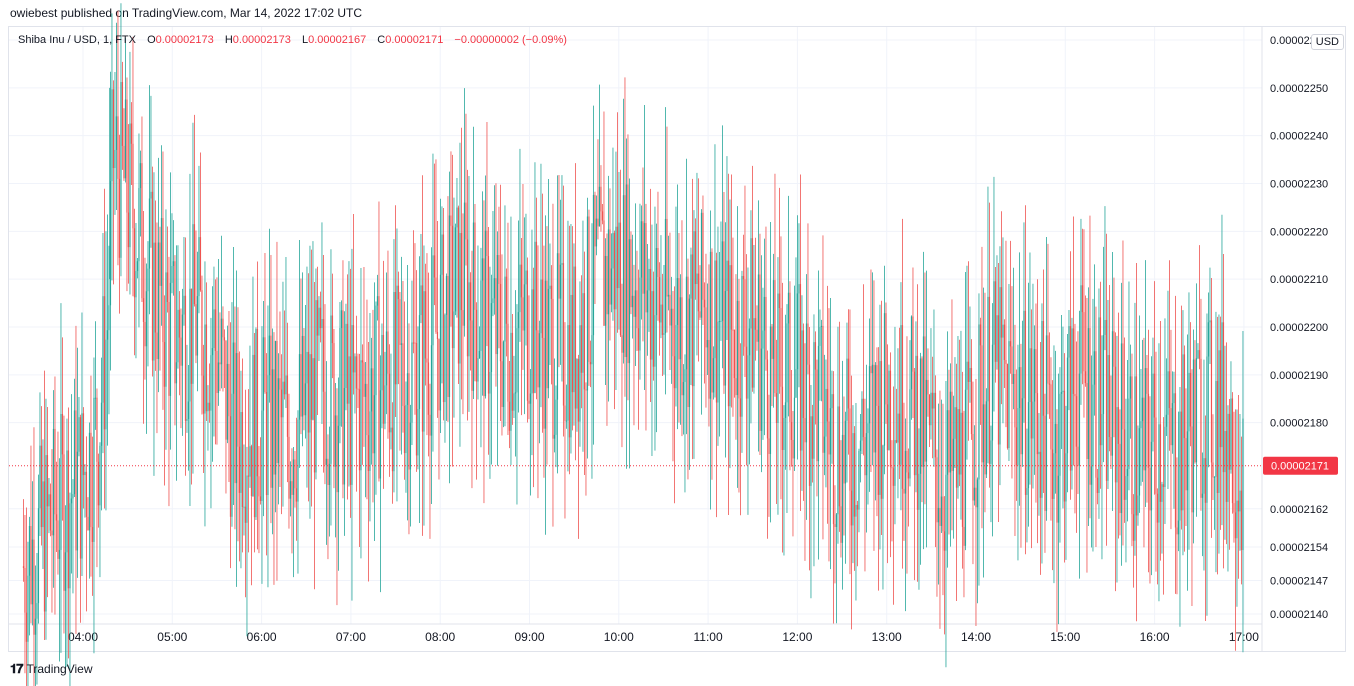 Image resolution: width=1354 pixels, height=686 pixels. What do you see at coordinates (1299, 89) in the screenshot?
I see `y-tick-label: 0.00002250` at bounding box center [1299, 89].